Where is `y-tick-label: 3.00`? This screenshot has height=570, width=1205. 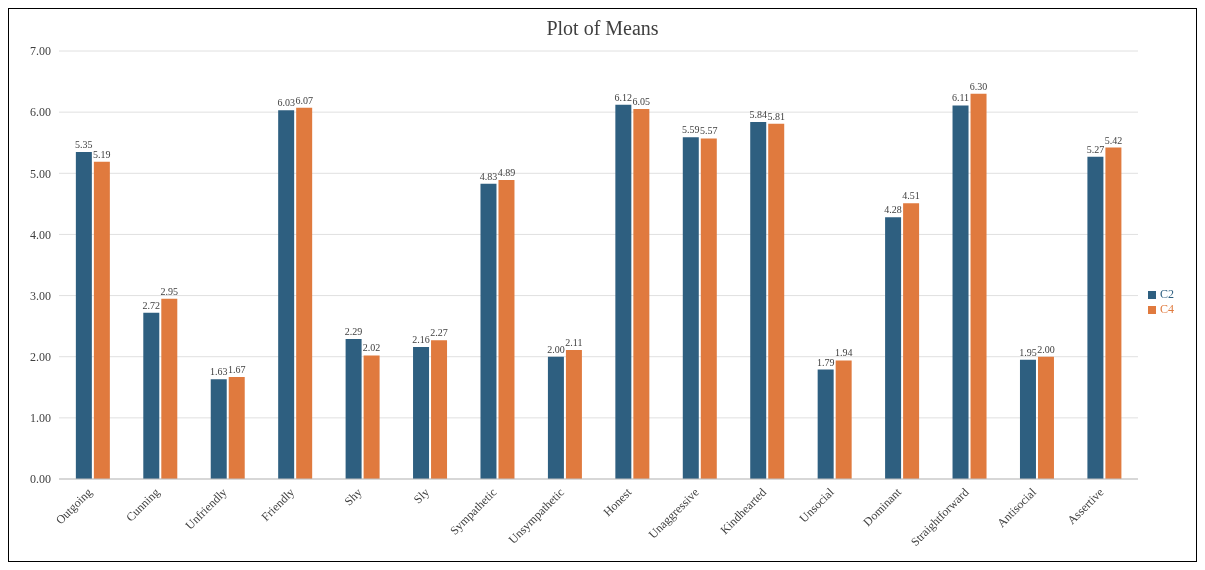 y-tick-label: 3.00 is located at coordinates (40, 295).